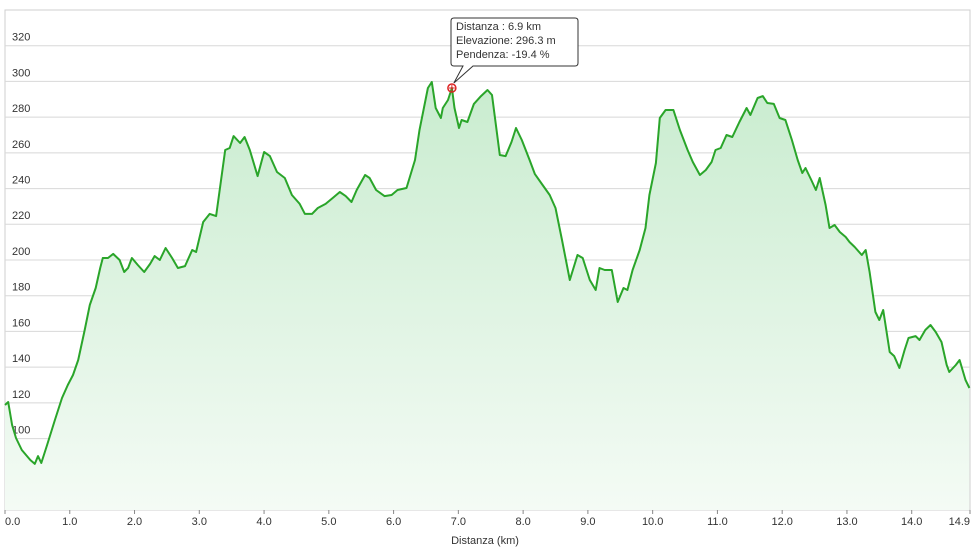 Image resolution: width=978 pixels, height=552 pixels. Describe the element at coordinates (328, 522) in the screenshot. I see `x-tick-label: 5.0` at that location.